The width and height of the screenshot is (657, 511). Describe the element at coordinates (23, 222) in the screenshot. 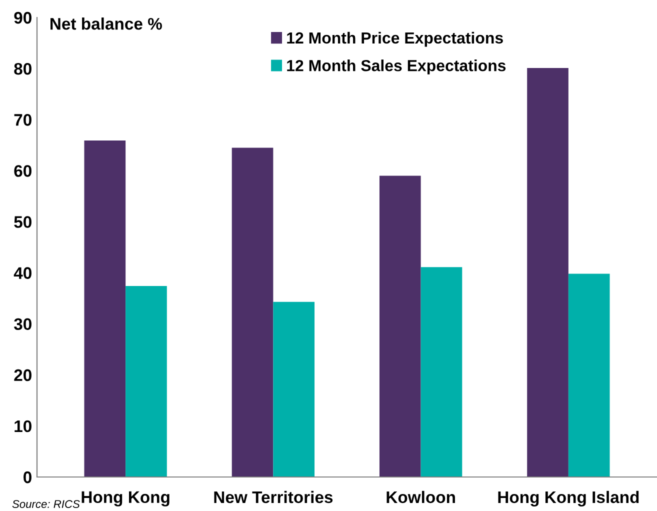

I see `y-tick-label: 50` at that location.